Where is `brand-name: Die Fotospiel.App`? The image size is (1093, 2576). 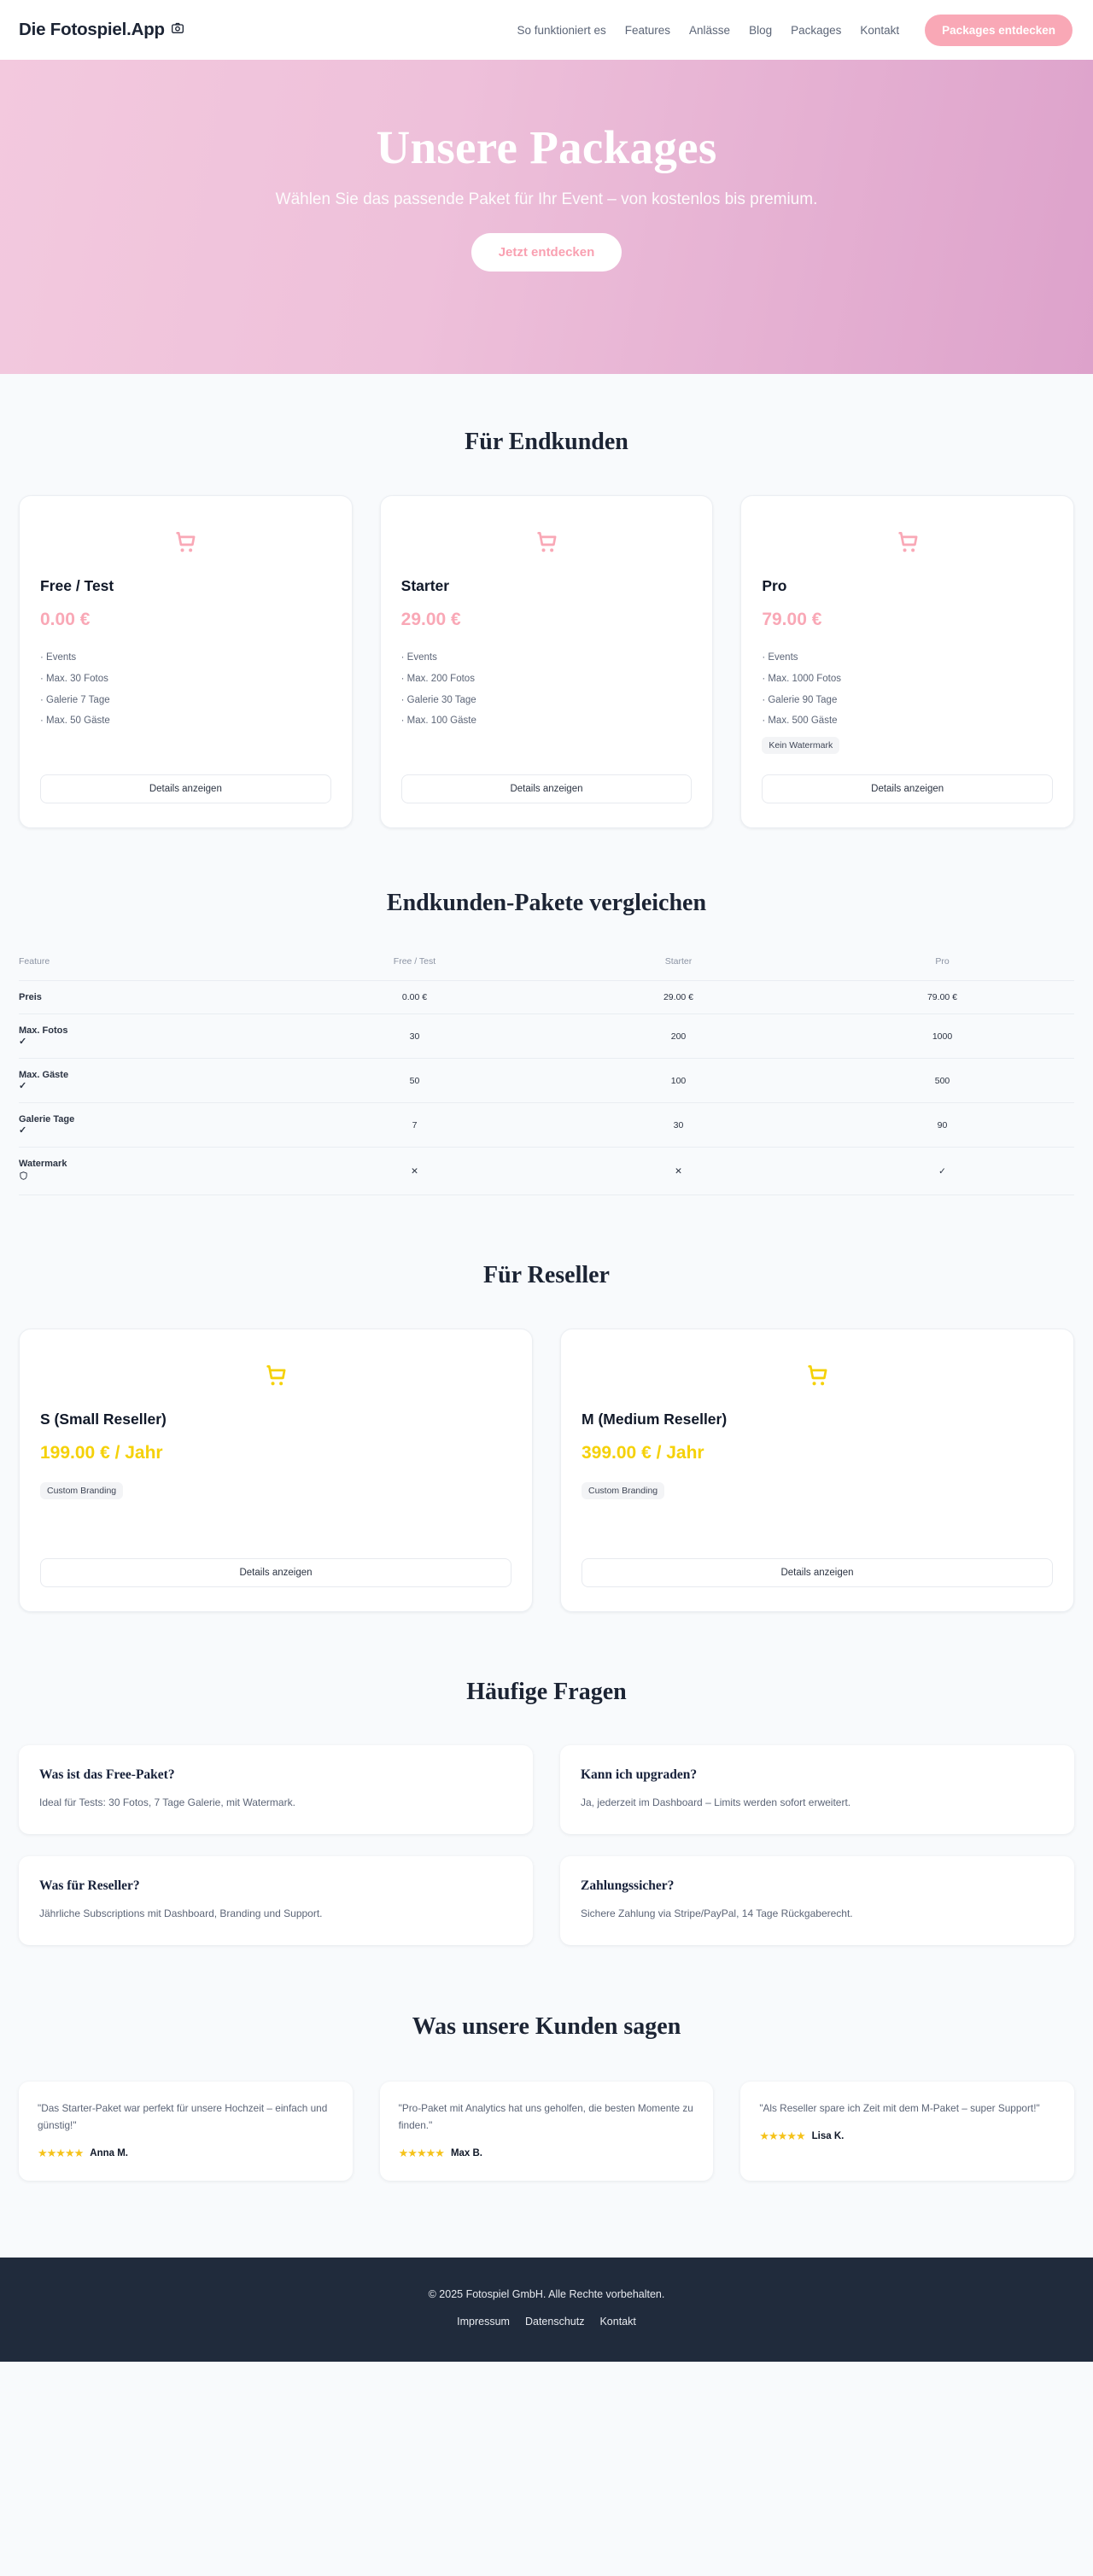 brand-name: Die Fotospiel.App is located at coordinates (92, 29).